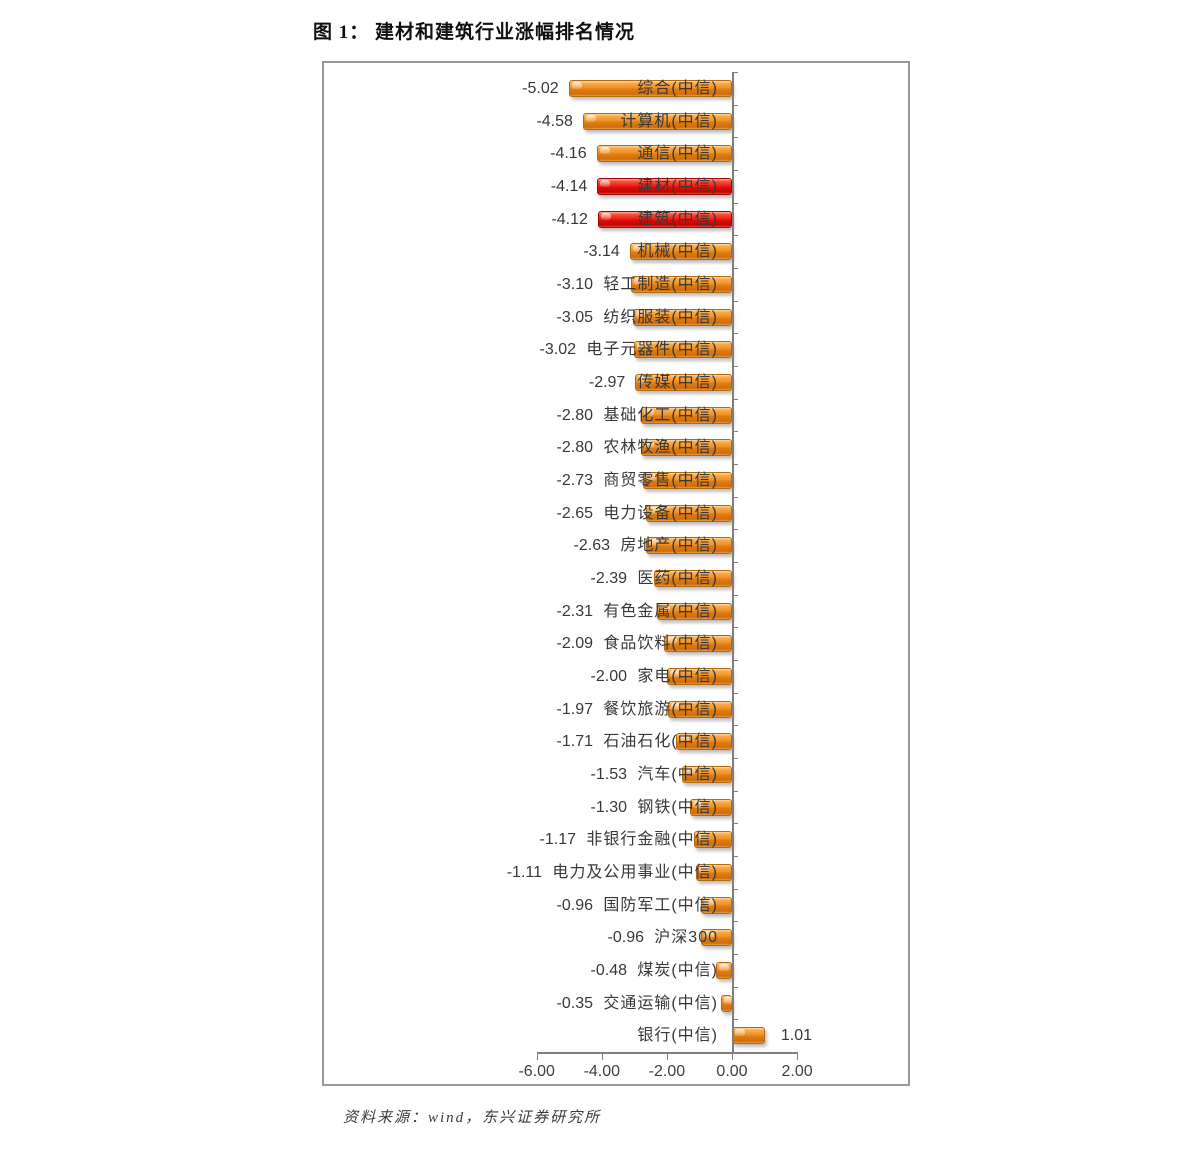  I want to click on category-label: 机械(中信), so click(677, 252).